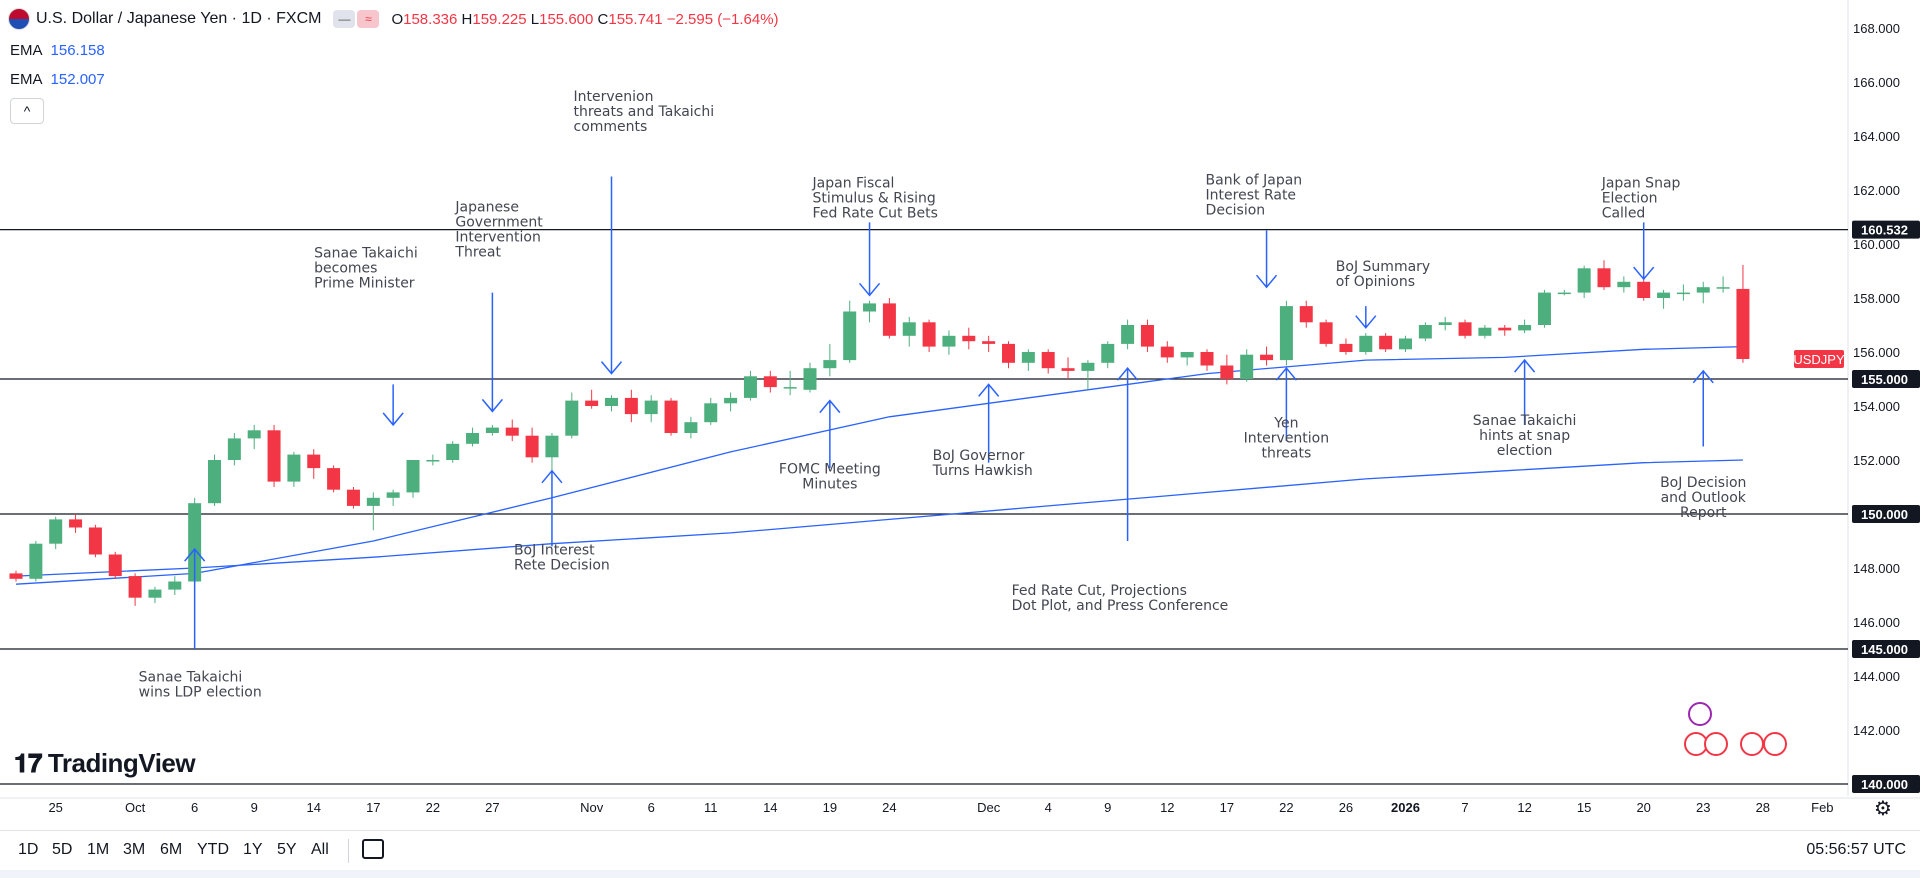  Describe the element at coordinates (213, 849) in the screenshot. I see `range-ytd-button: YTD` at that location.